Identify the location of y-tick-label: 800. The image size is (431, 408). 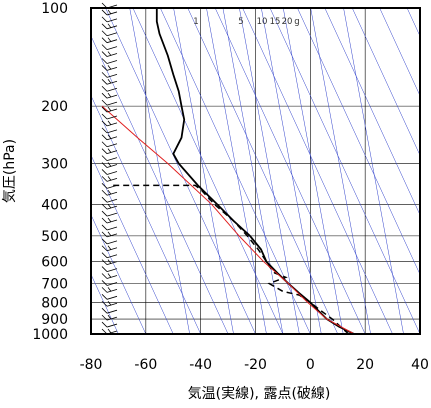
(54, 303).